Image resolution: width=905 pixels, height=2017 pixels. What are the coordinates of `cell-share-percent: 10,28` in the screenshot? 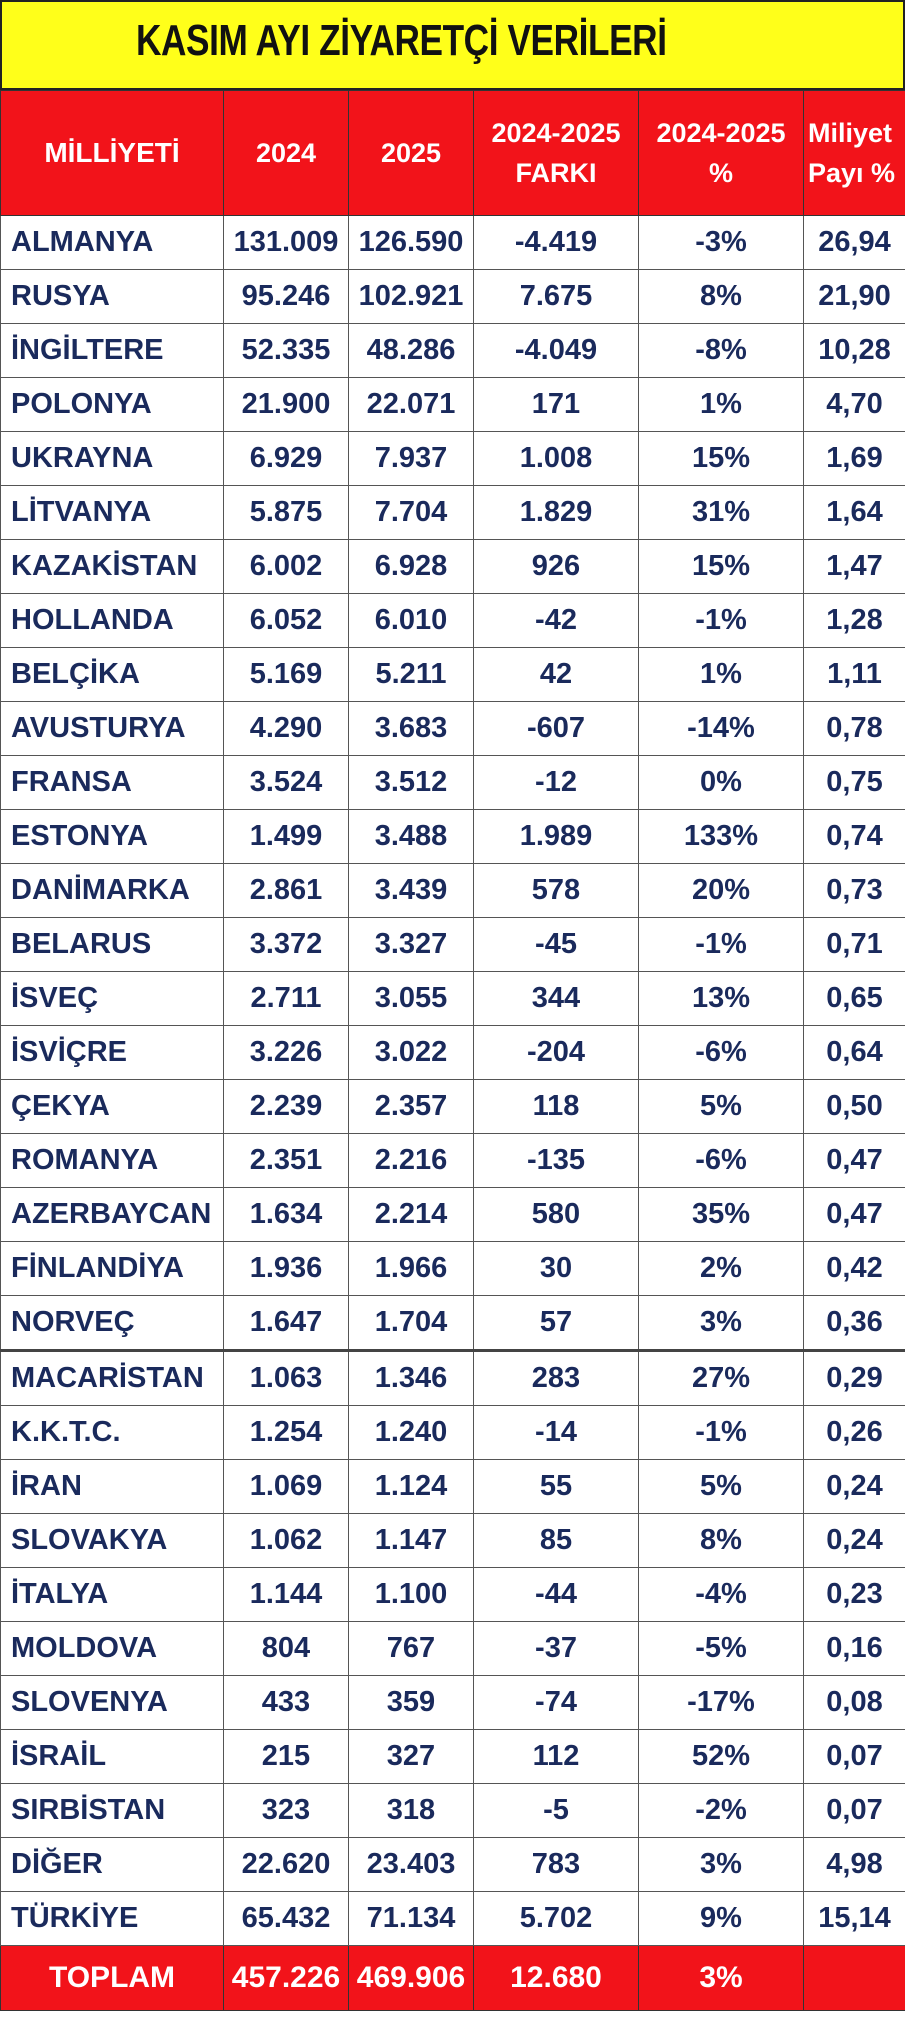 It's located at (854, 350).